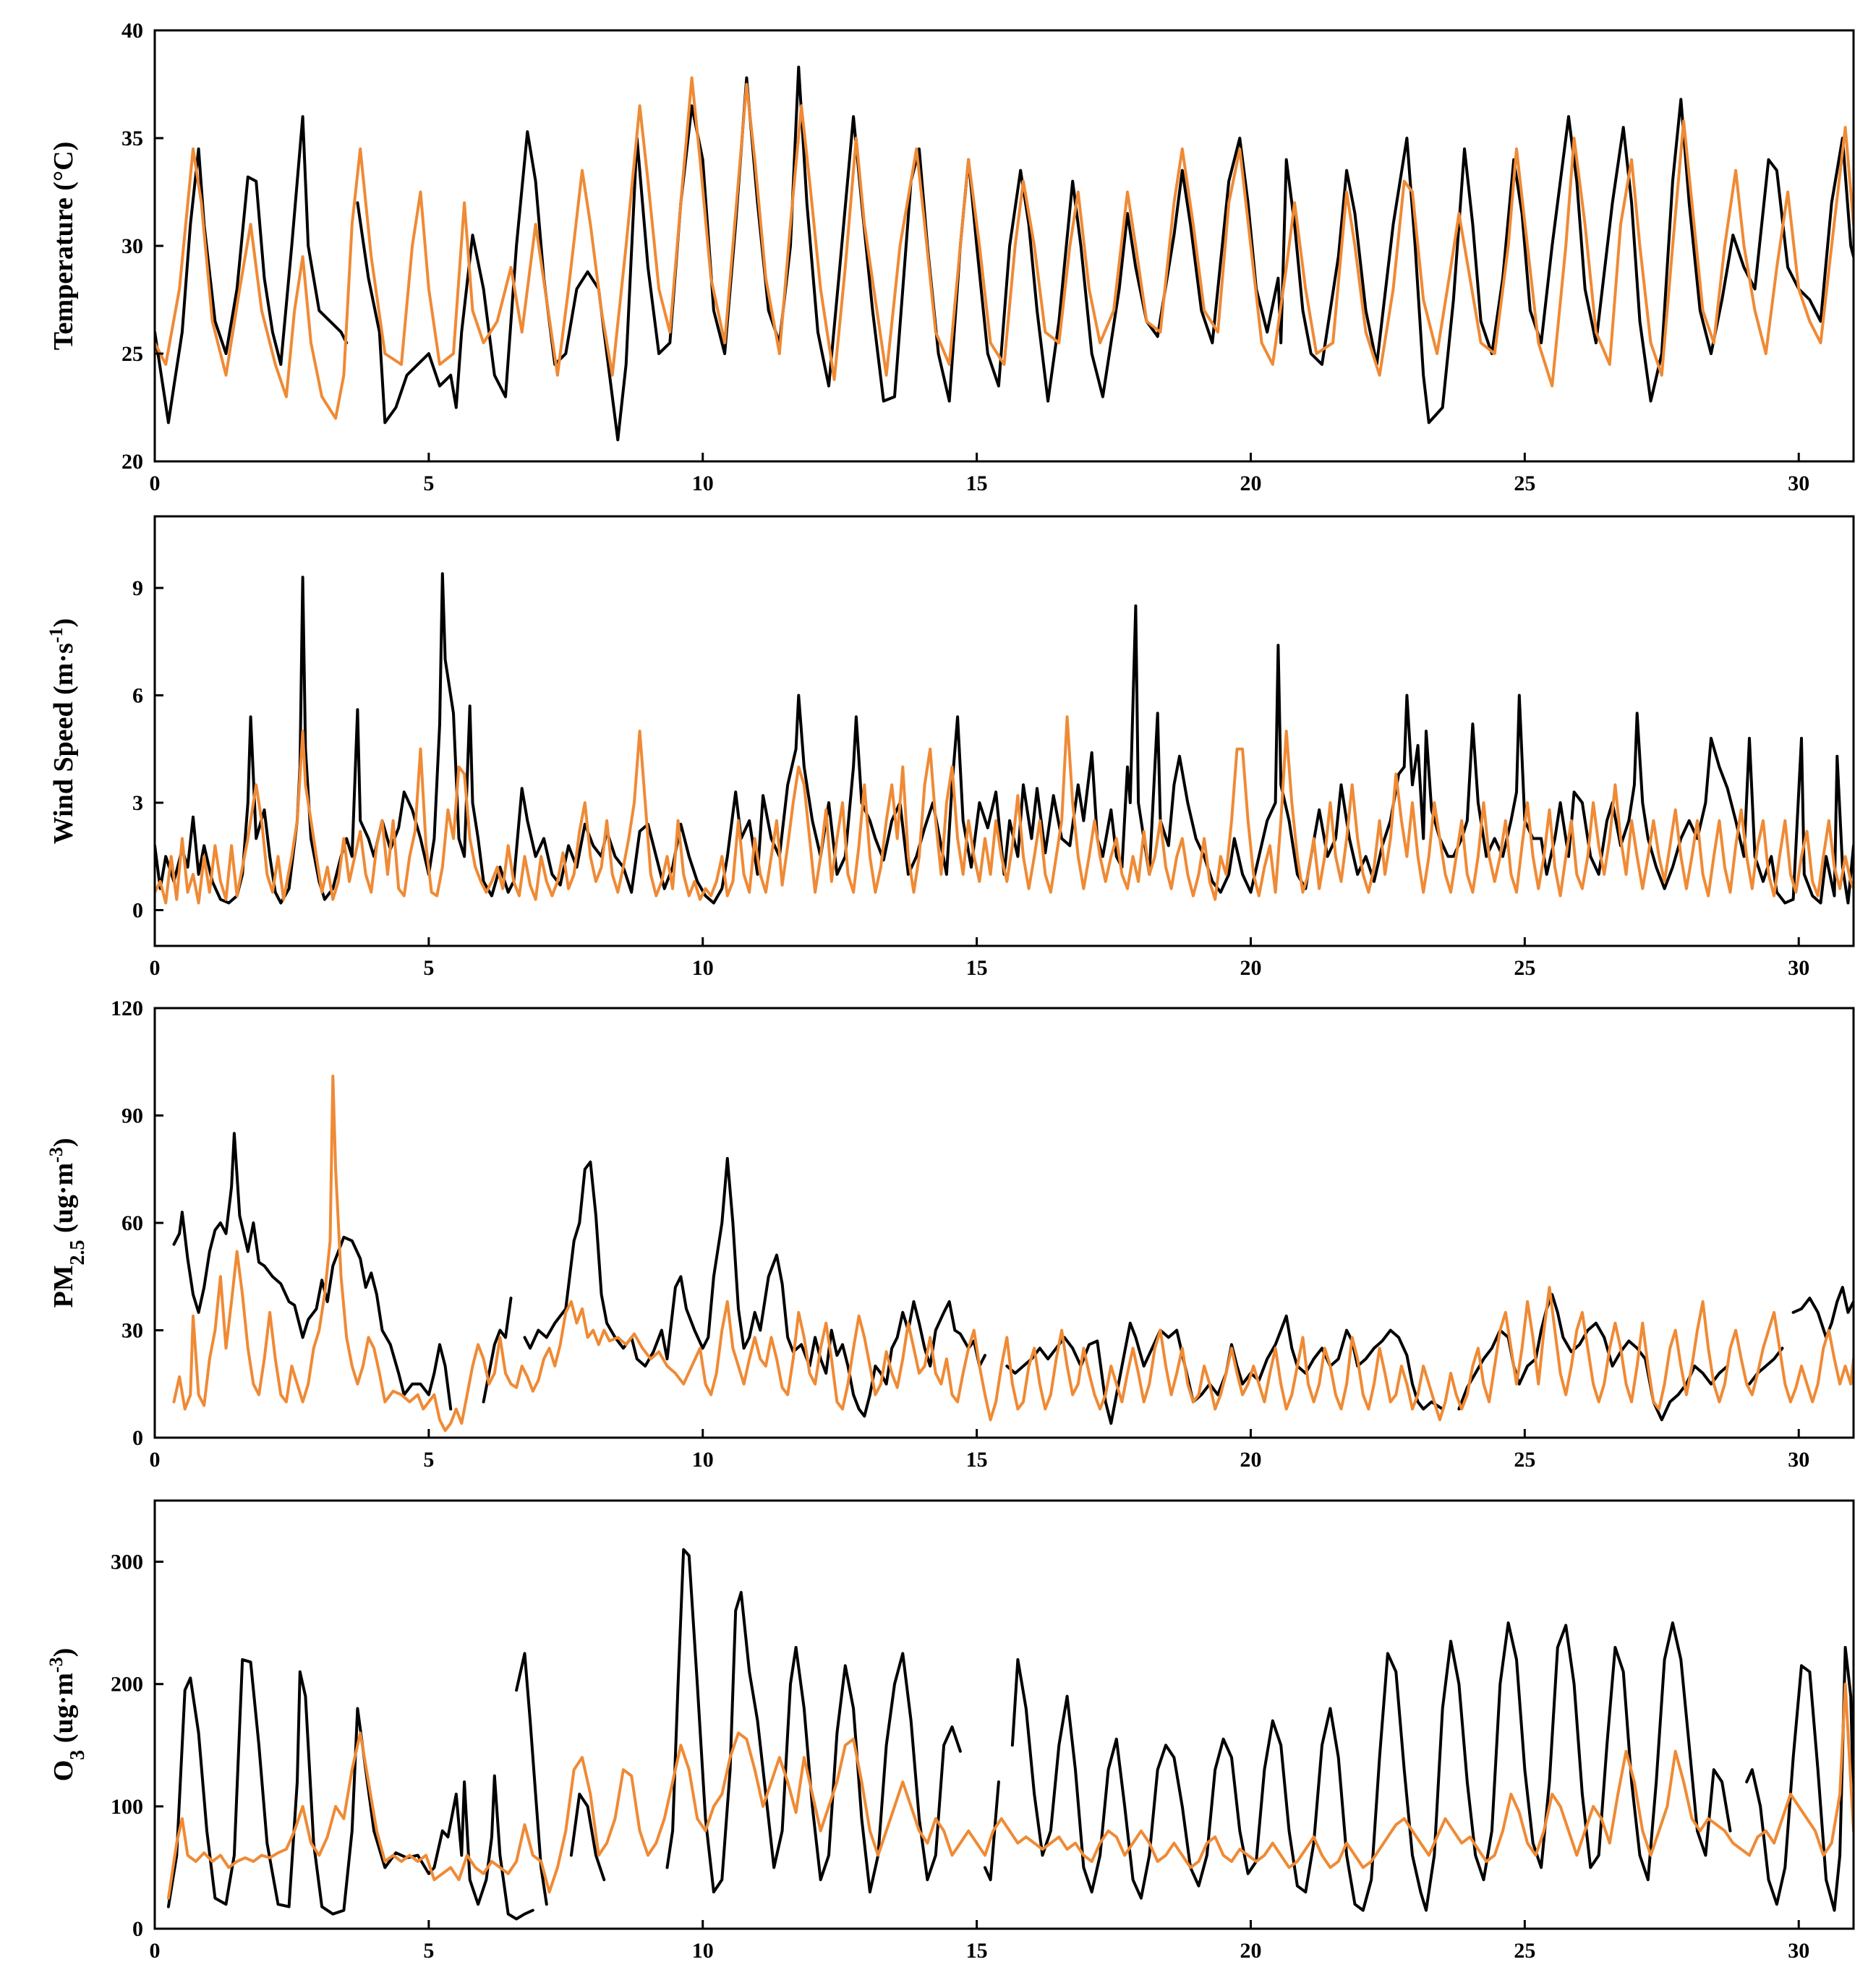 The image size is (1868, 1988). I want to click on y-tick-label: 60, so click(132, 1223).